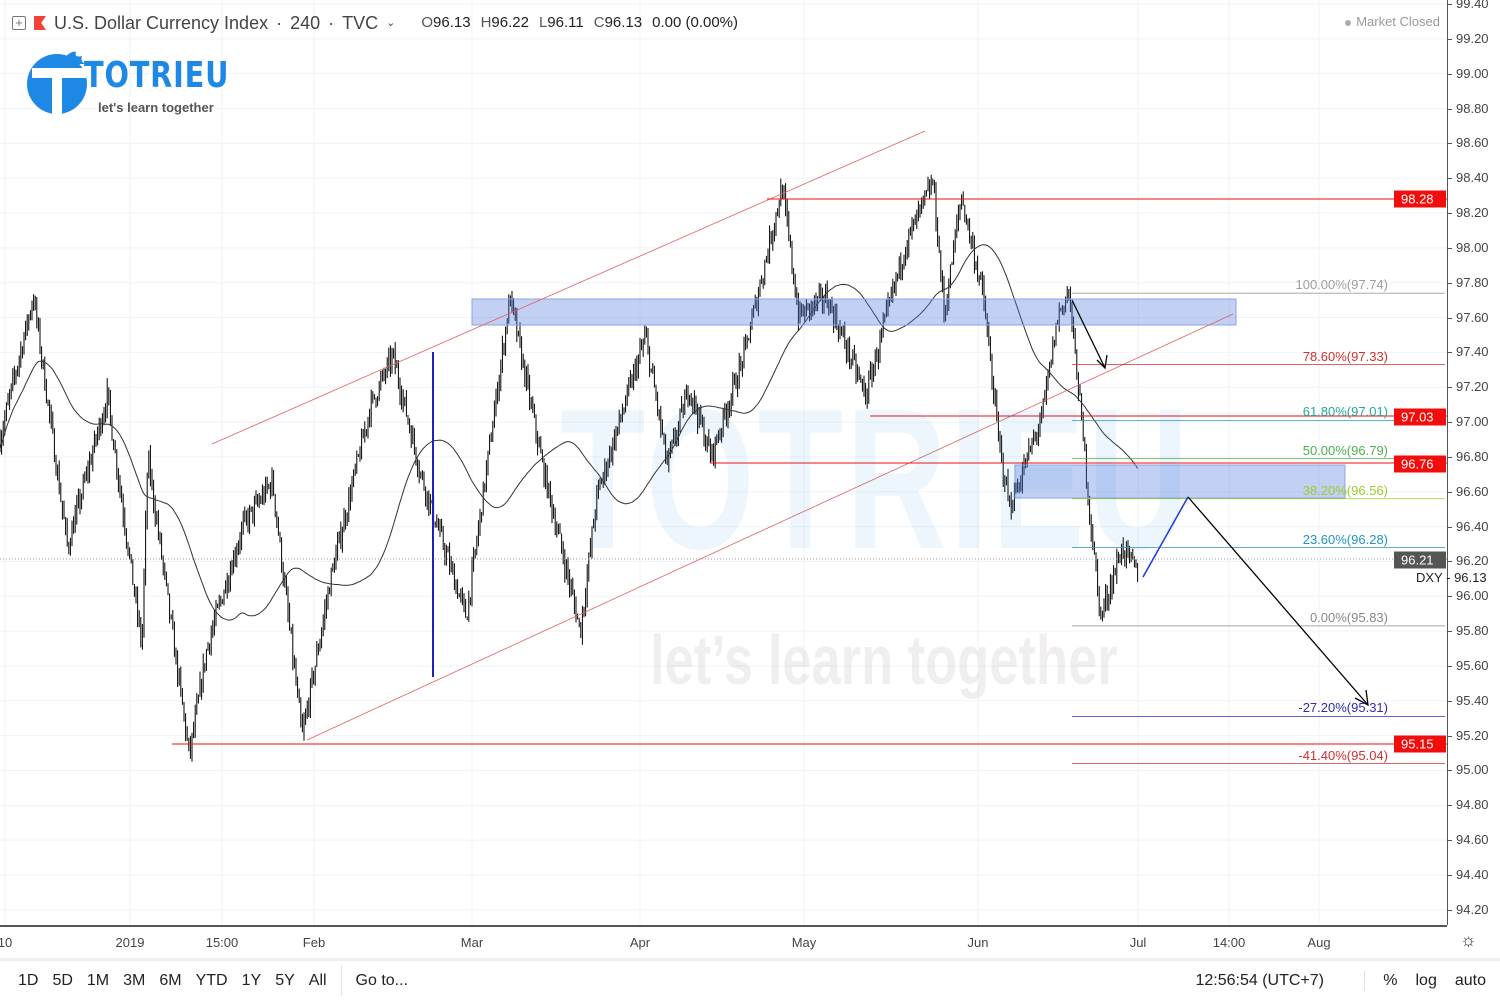 The height and width of the screenshot is (1001, 1500). I want to click on fib-label: 23.60%(96.28), so click(1345, 539).